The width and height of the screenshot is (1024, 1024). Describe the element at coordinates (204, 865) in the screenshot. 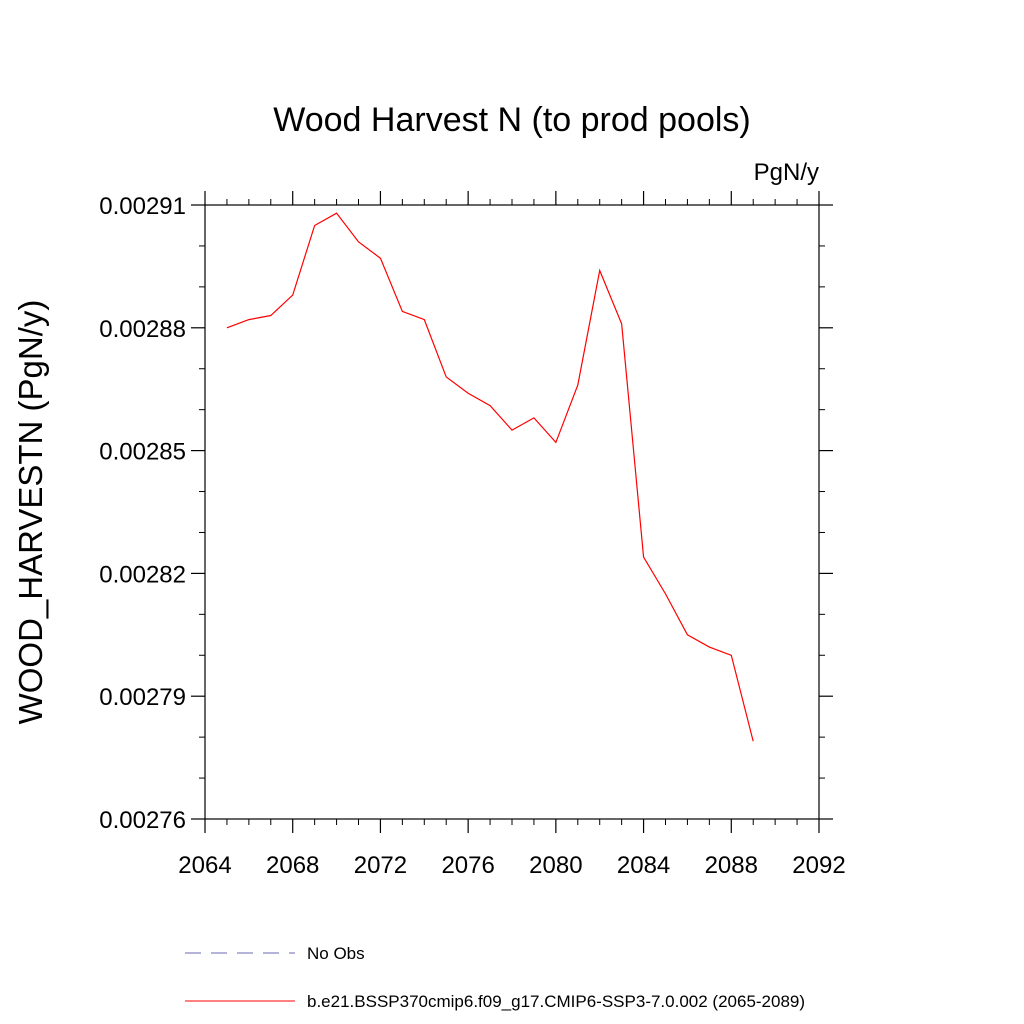

I see `x-tick-label: 2064` at that location.